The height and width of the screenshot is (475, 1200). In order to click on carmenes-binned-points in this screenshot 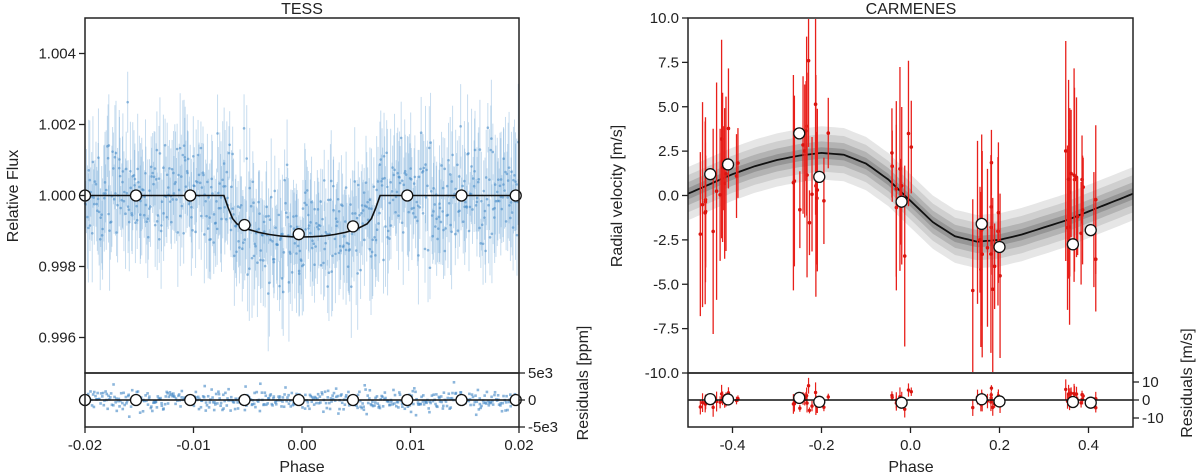, I will do `click(900, 190)`.